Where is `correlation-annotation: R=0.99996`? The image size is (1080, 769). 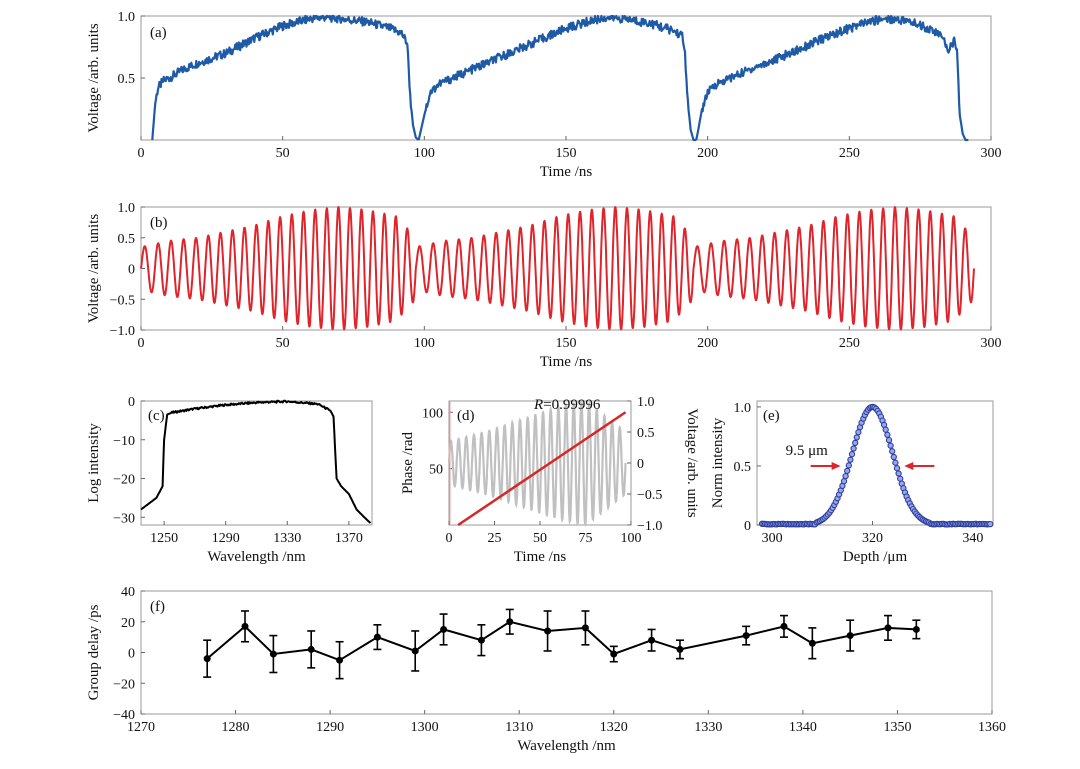
correlation-annotation: R=0.99996 is located at coordinates (567, 405).